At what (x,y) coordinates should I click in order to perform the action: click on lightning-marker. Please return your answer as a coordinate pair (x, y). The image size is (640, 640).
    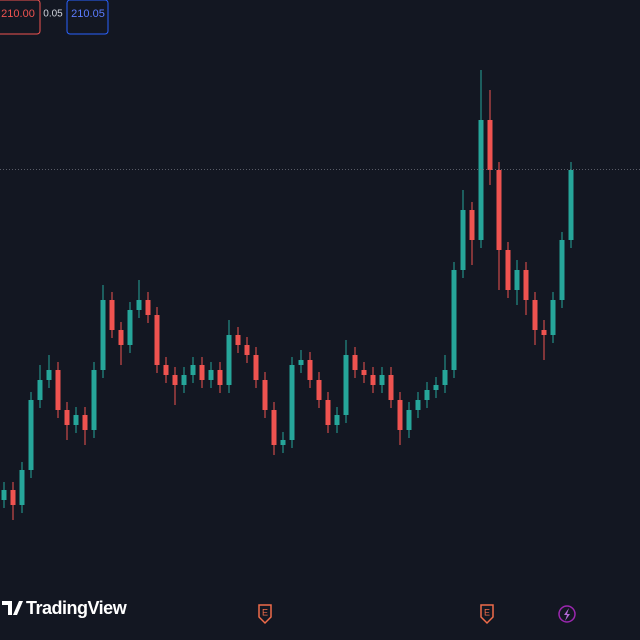
    Looking at the image, I should click on (567, 614).